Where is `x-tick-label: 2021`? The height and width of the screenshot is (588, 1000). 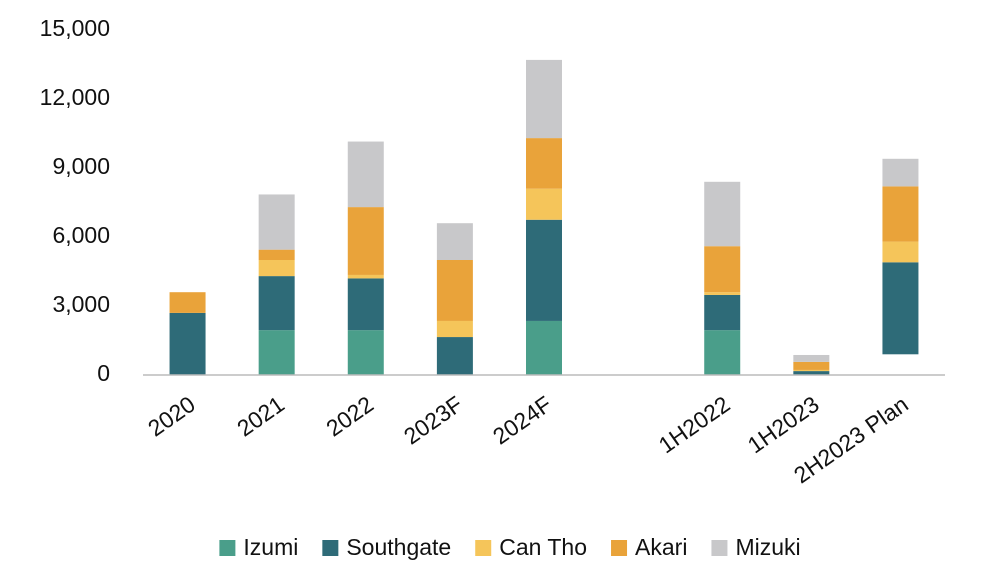
x-tick-label: 2021 is located at coordinates (260, 416).